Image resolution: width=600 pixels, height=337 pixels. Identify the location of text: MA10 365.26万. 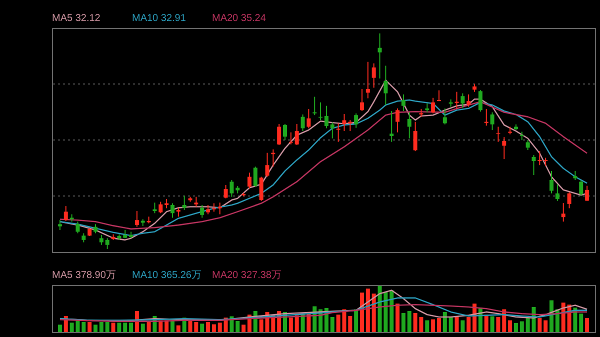
(167, 275).